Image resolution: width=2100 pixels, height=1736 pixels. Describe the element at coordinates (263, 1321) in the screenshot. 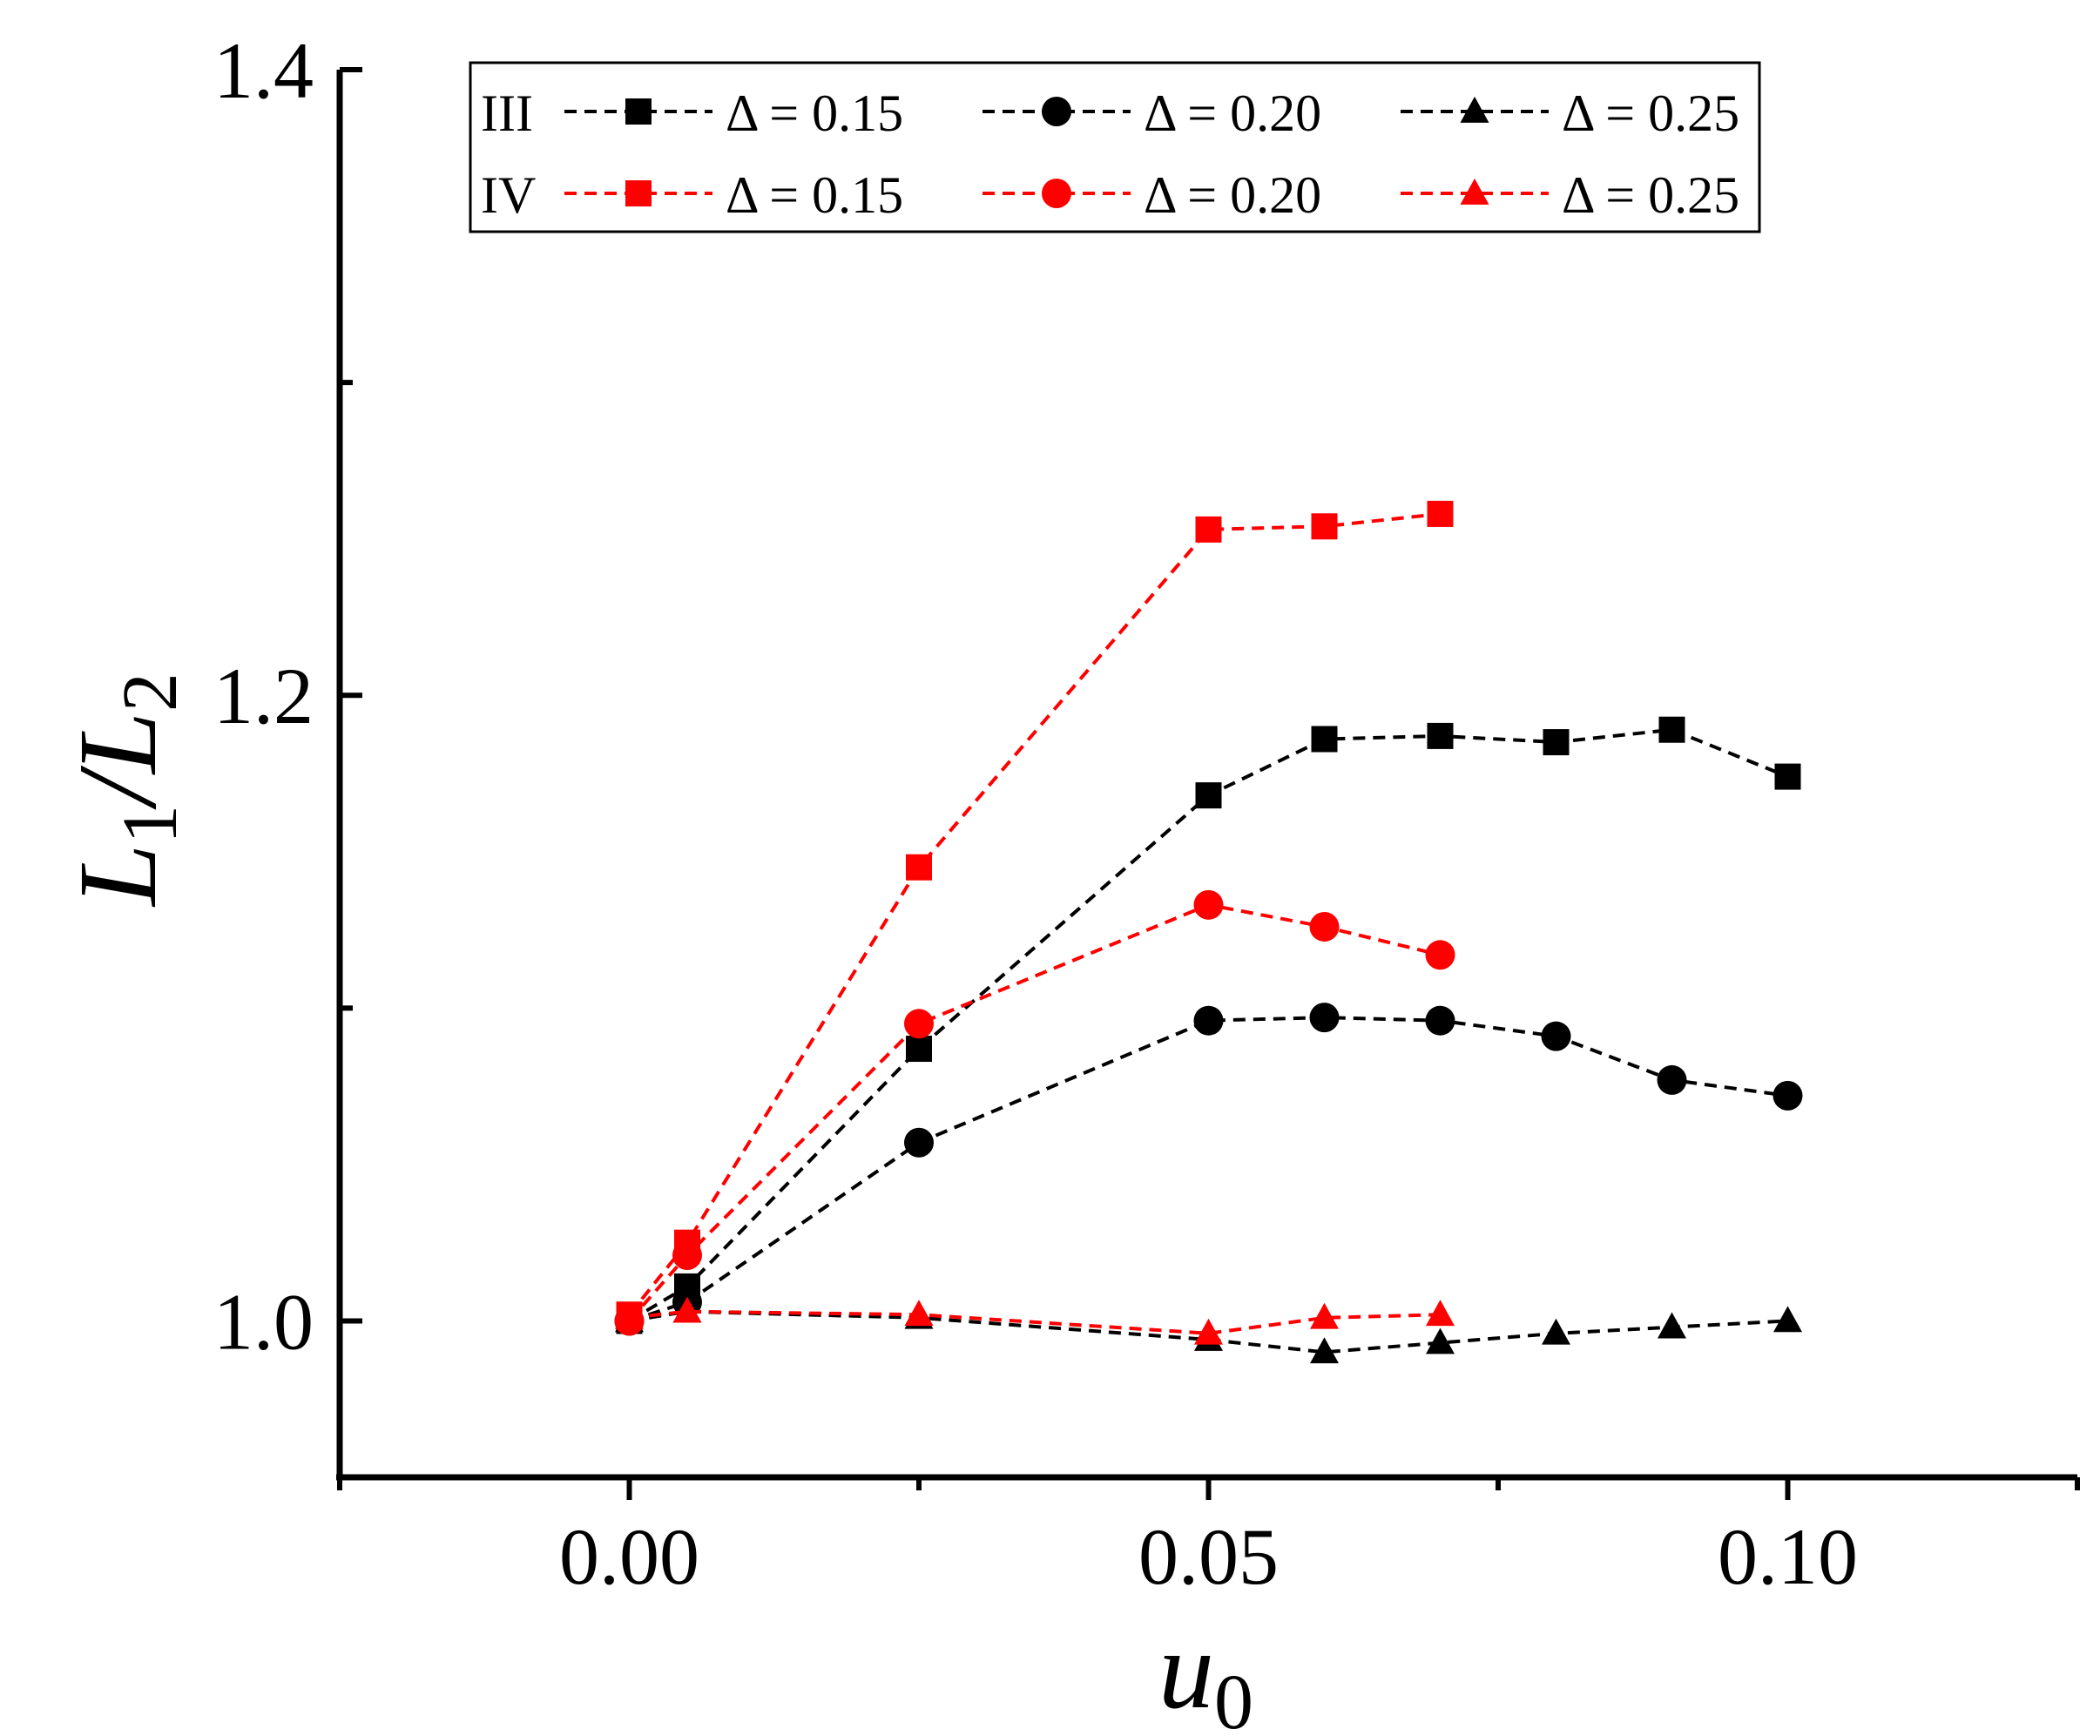

I see `y-tick-label: 1.0` at that location.